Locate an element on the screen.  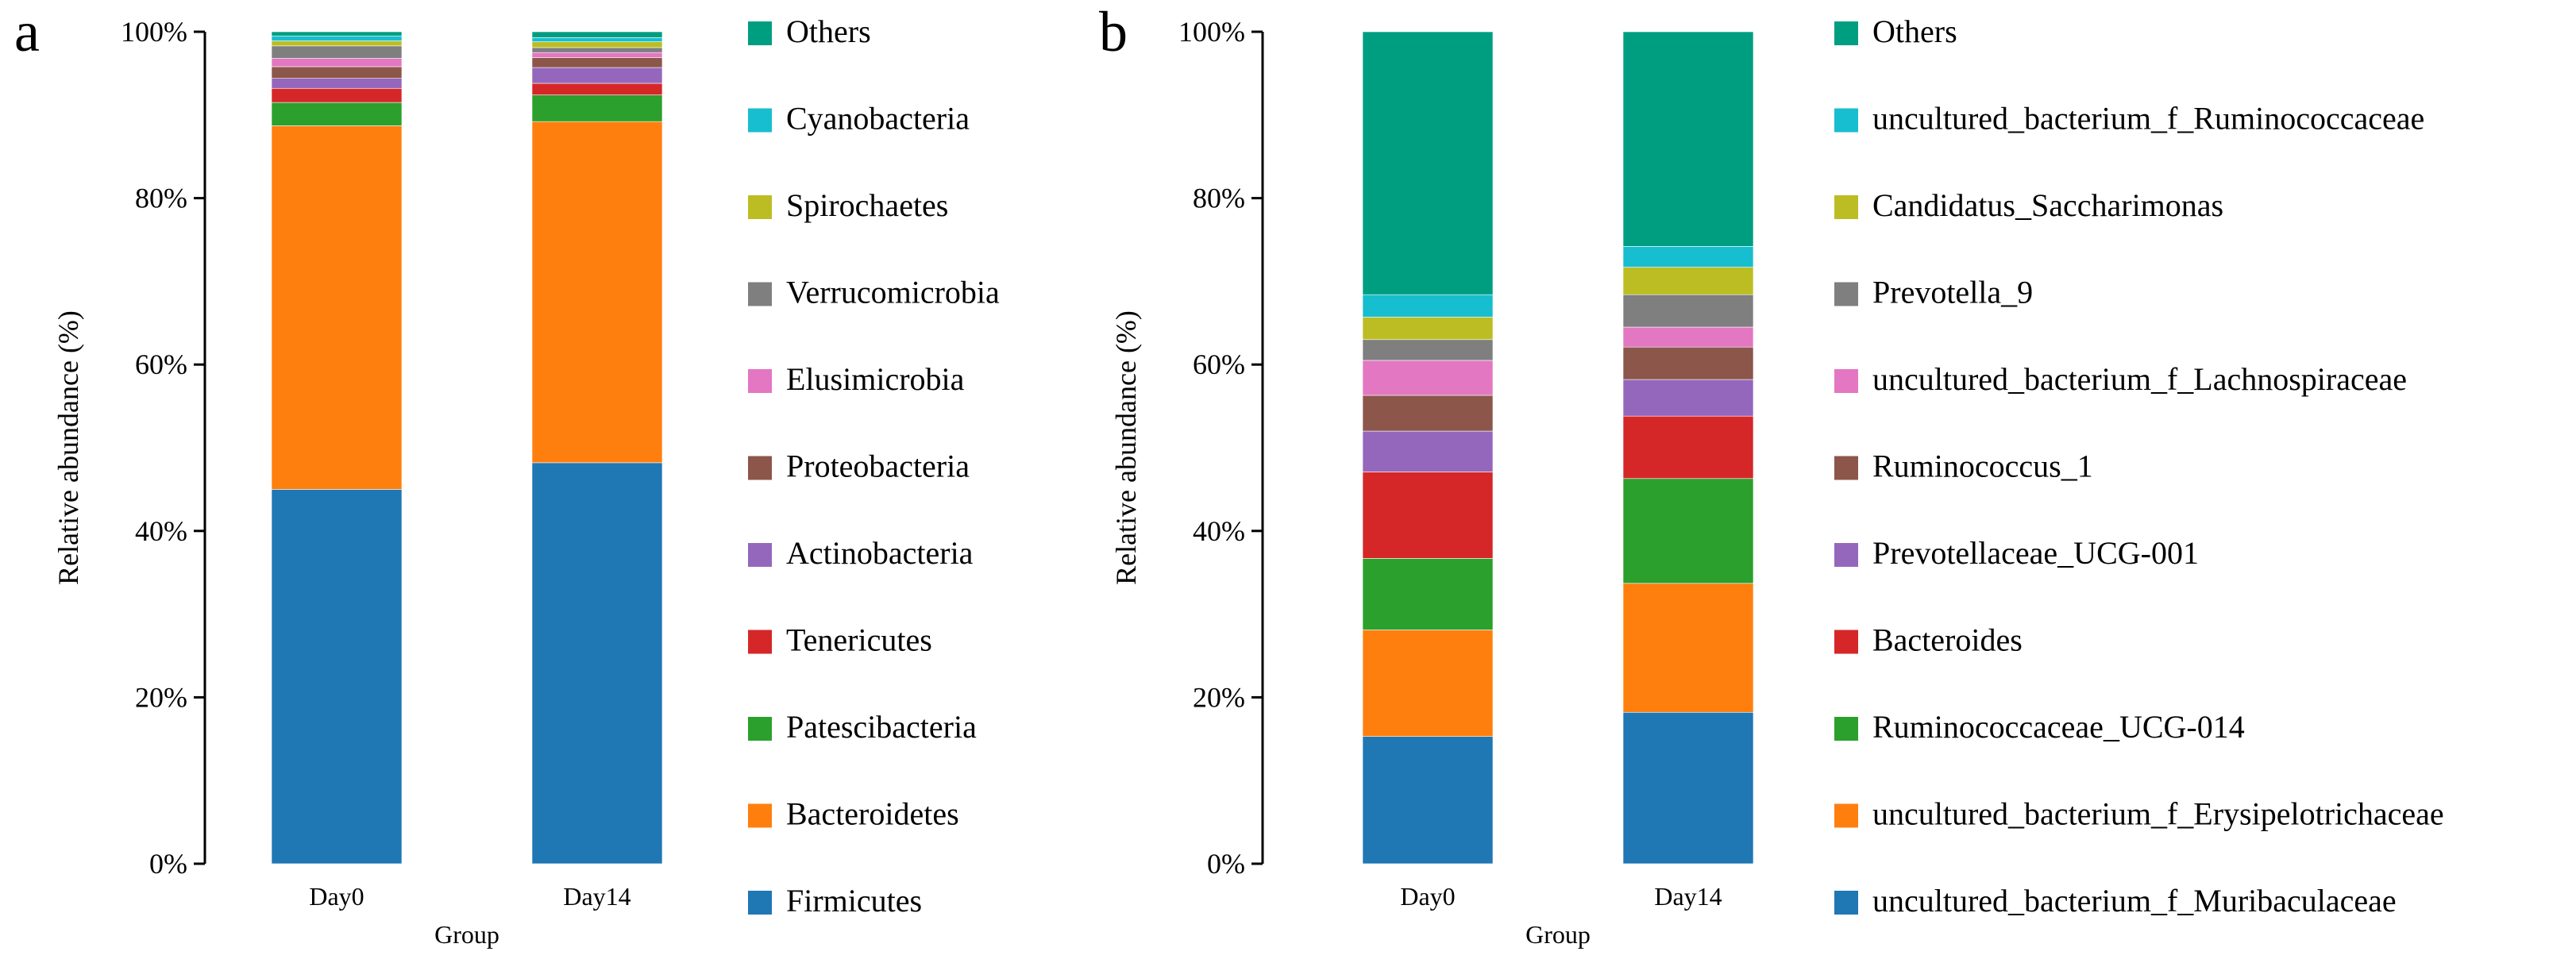
legend-label: Actinobacteria is located at coordinates (880, 553).